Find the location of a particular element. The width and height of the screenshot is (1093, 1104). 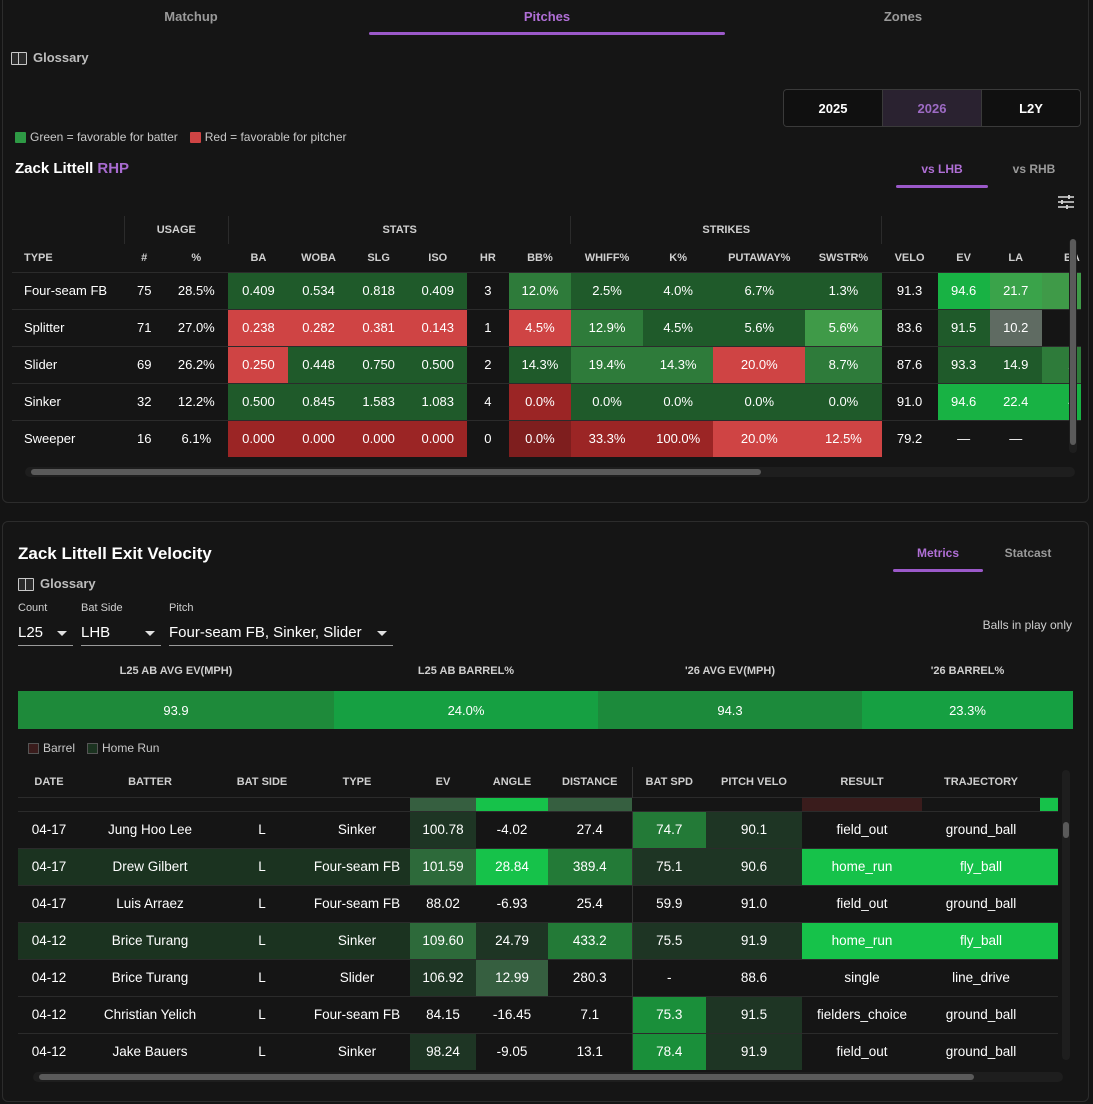

column-header: BATTER is located at coordinates (150, 782).